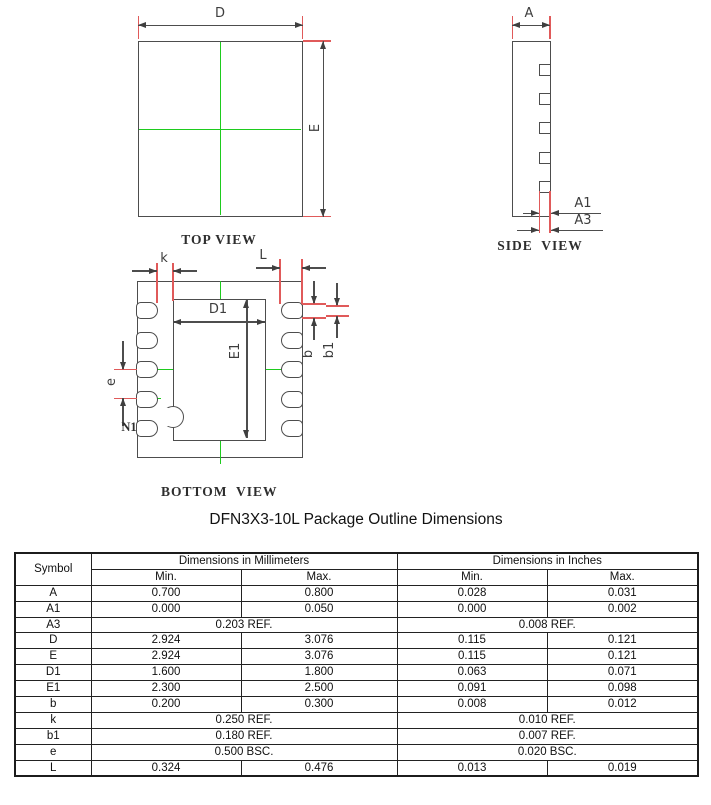 The image size is (711, 805). I want to click on cell-in-span: 0.008 REF., so click(547, 625).